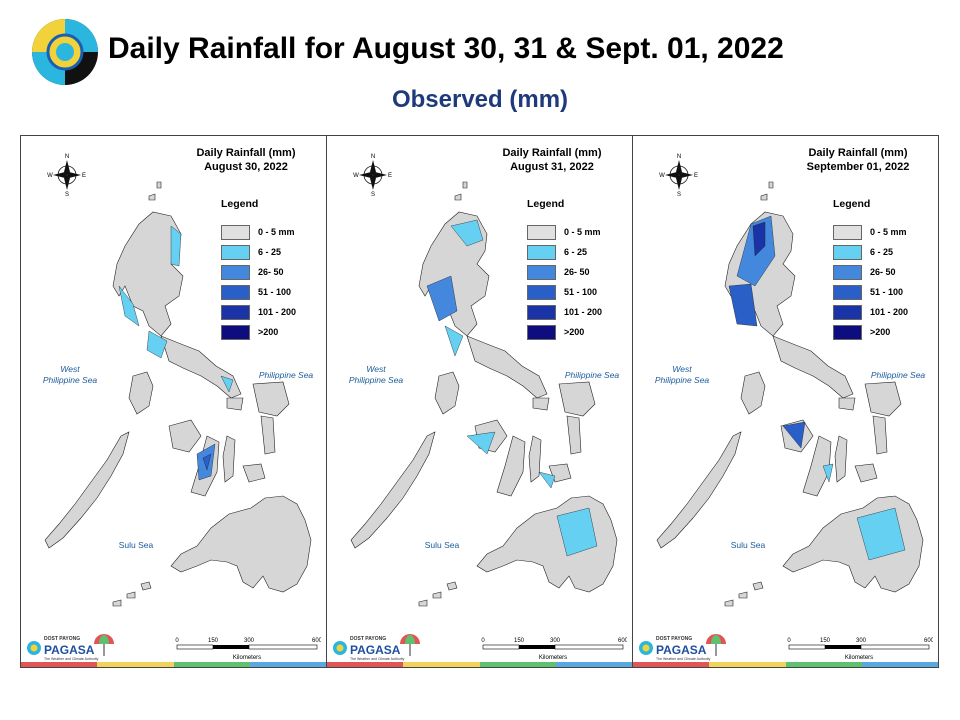 This screenshot has height=720, width=960. What do you see at coordinates (866, 473) in the screenshot?
I see `bohol-island` at bounding box center [866, 473].